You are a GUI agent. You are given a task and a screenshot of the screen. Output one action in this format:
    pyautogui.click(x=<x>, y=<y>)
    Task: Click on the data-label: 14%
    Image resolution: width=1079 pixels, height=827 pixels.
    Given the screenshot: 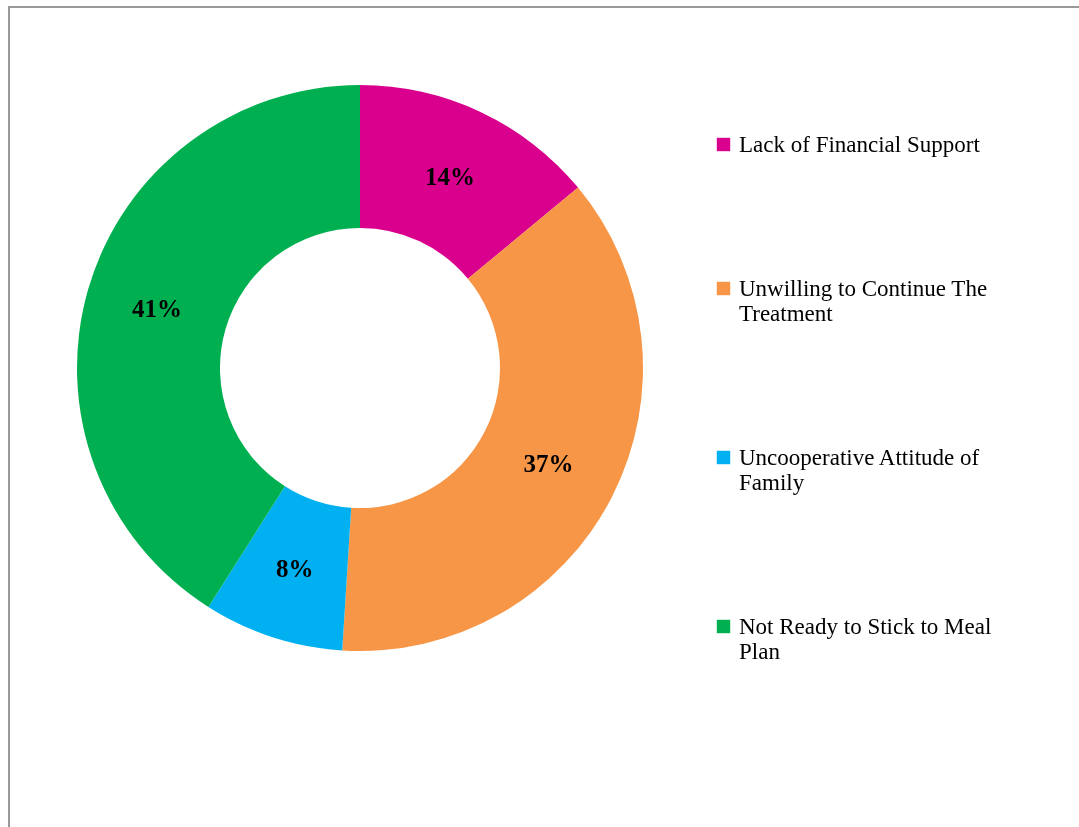 What is the action you would take?
    pyautogui.click(x=450, y=176)
    